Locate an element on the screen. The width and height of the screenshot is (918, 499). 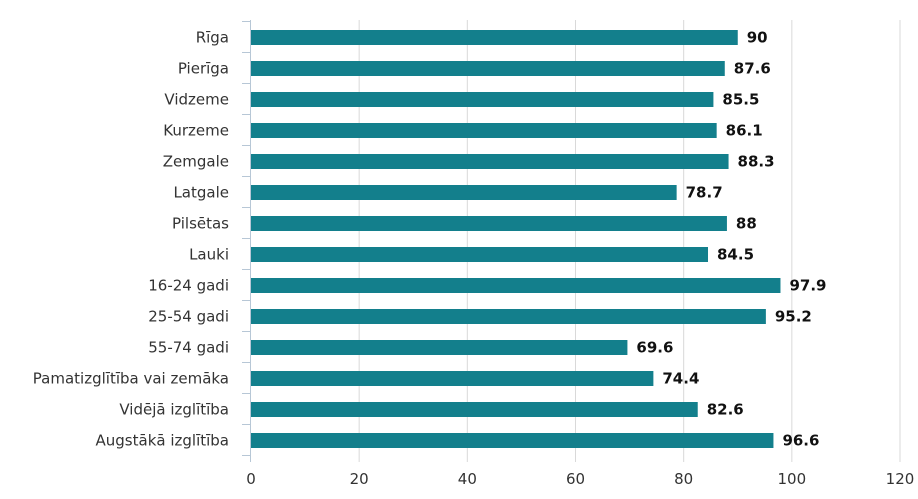
category-label: Vidzeme is located at coordinates (196, 100).